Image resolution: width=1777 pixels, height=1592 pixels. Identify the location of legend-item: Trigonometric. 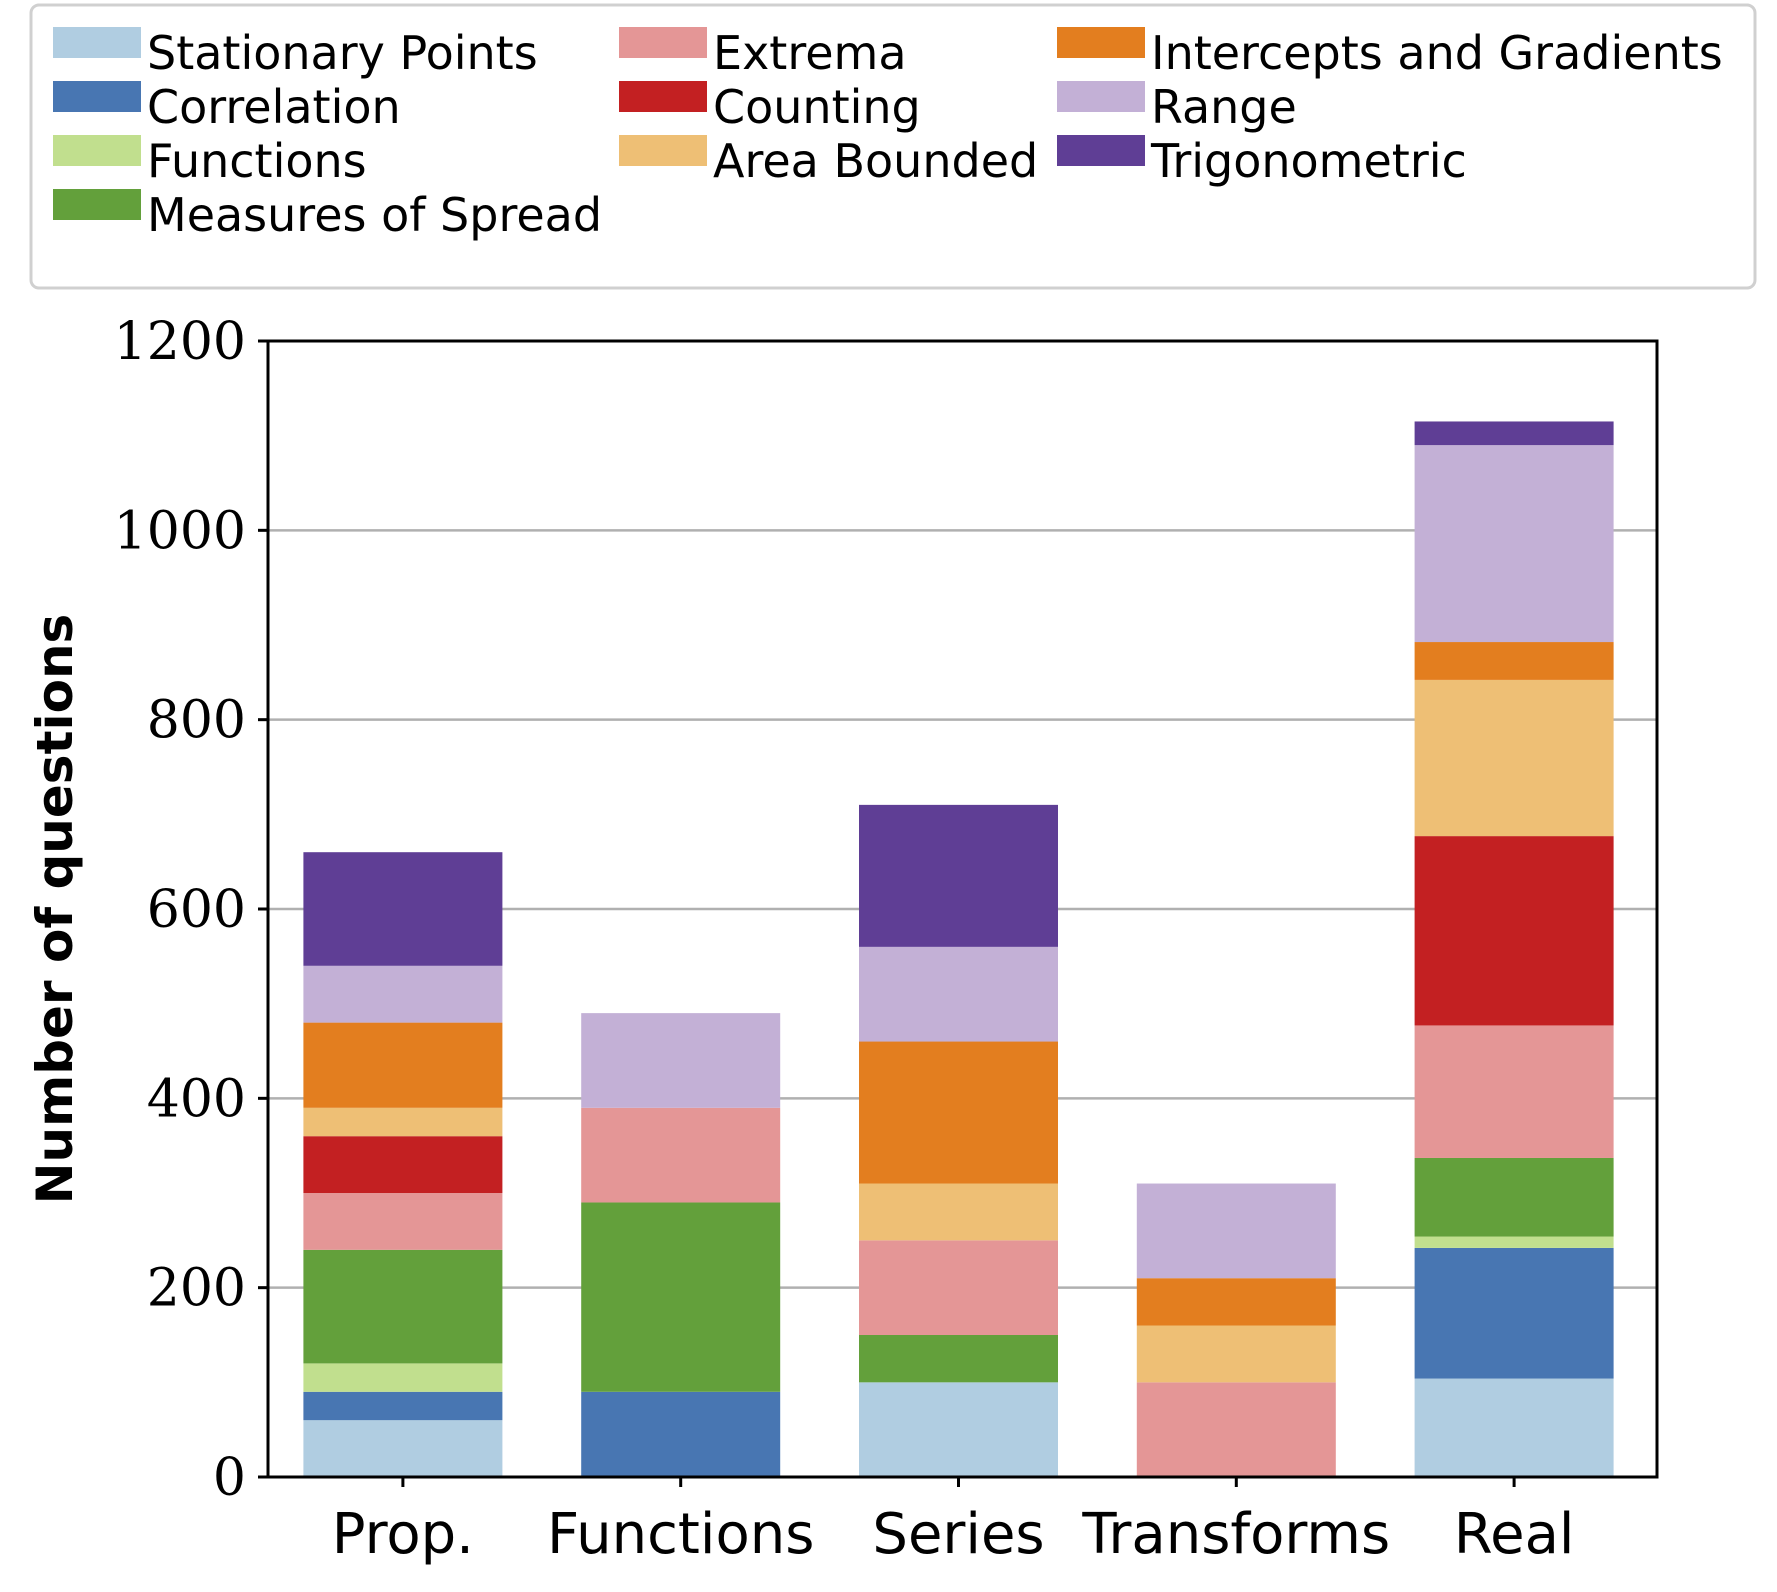
(1262, 161).